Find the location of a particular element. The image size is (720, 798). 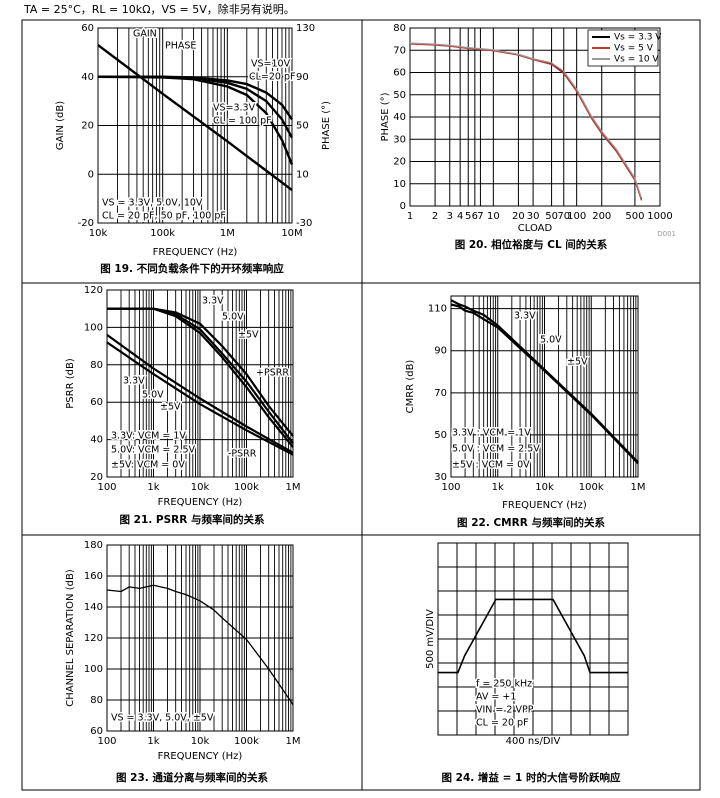

annotation: VS=3.3V is located at coordinates (234, 108).